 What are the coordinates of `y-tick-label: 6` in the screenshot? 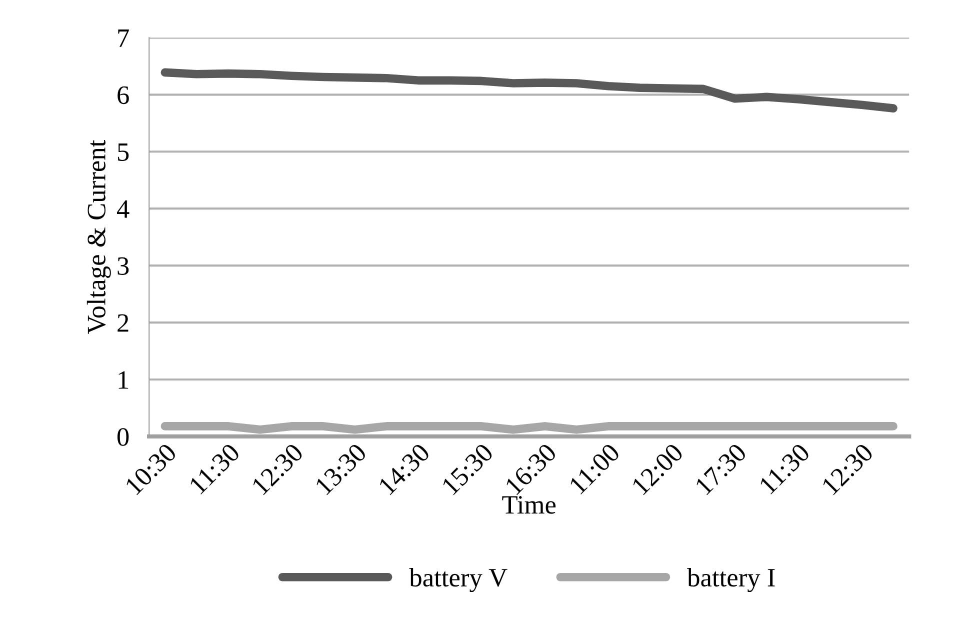 It's located at (123, 95).